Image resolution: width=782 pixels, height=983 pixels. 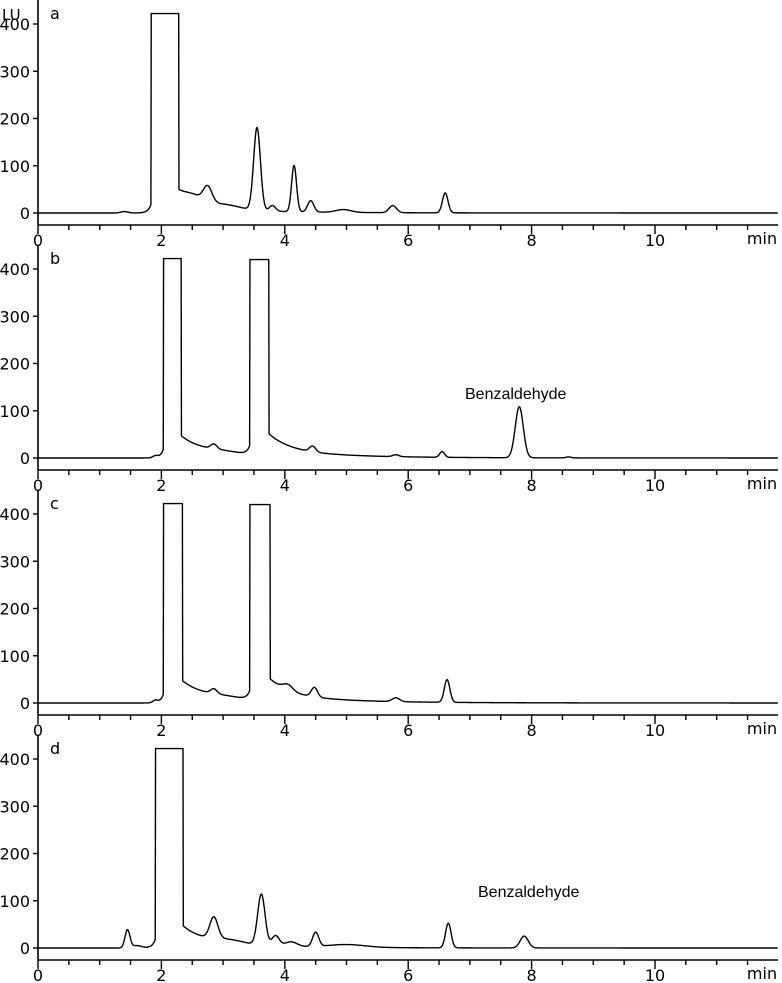 I want to click on y-tick-label-c-100: 100, so click(x=15, y=656).